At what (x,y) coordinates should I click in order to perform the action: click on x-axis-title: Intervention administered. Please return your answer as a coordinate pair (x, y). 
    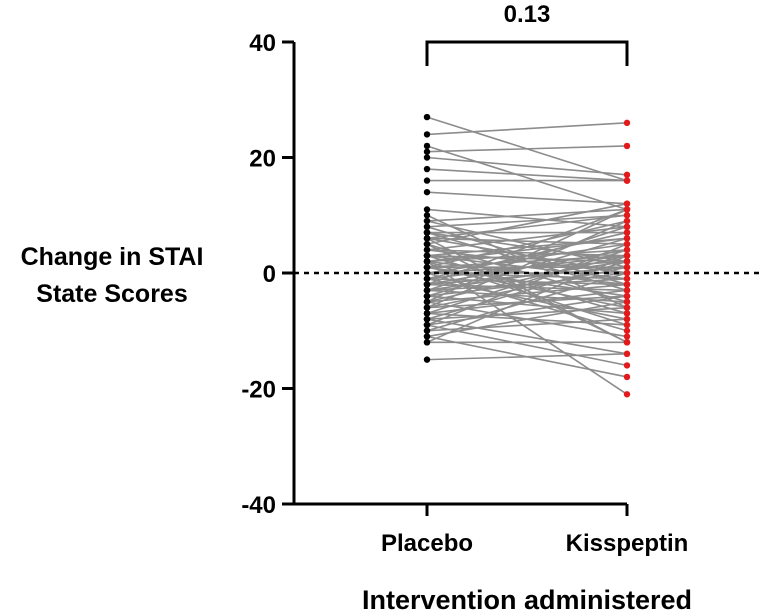
    Looking at the image, I should click on (527, 599).